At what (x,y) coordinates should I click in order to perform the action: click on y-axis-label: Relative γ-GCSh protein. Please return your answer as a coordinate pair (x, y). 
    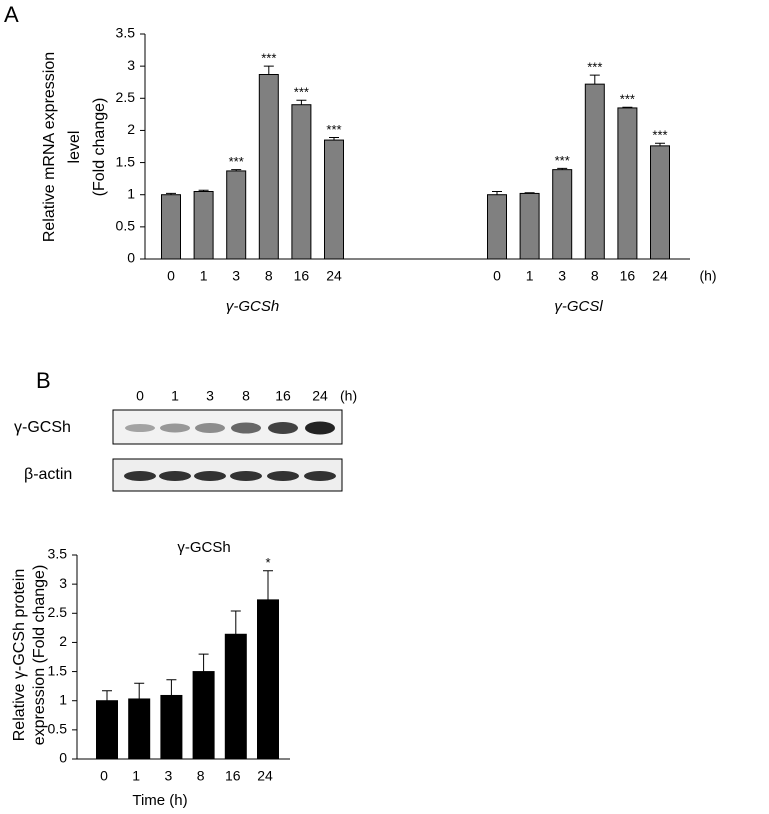
    Looking at the image, I should click on (19, 655).